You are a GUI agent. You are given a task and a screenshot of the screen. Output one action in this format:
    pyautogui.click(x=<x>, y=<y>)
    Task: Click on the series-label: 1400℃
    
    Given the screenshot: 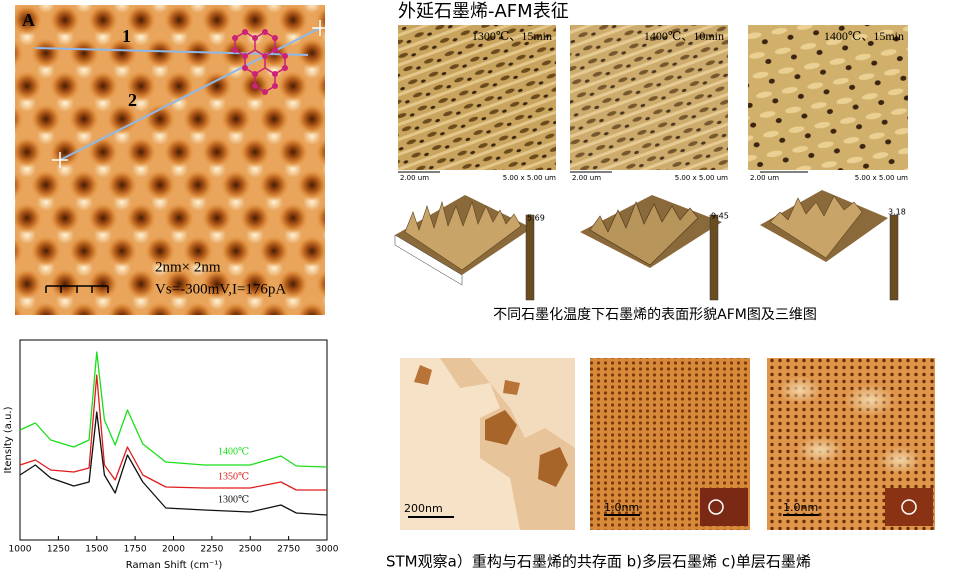 What is the action you would take?
    pyautogui.click(x=233, y=451)
    